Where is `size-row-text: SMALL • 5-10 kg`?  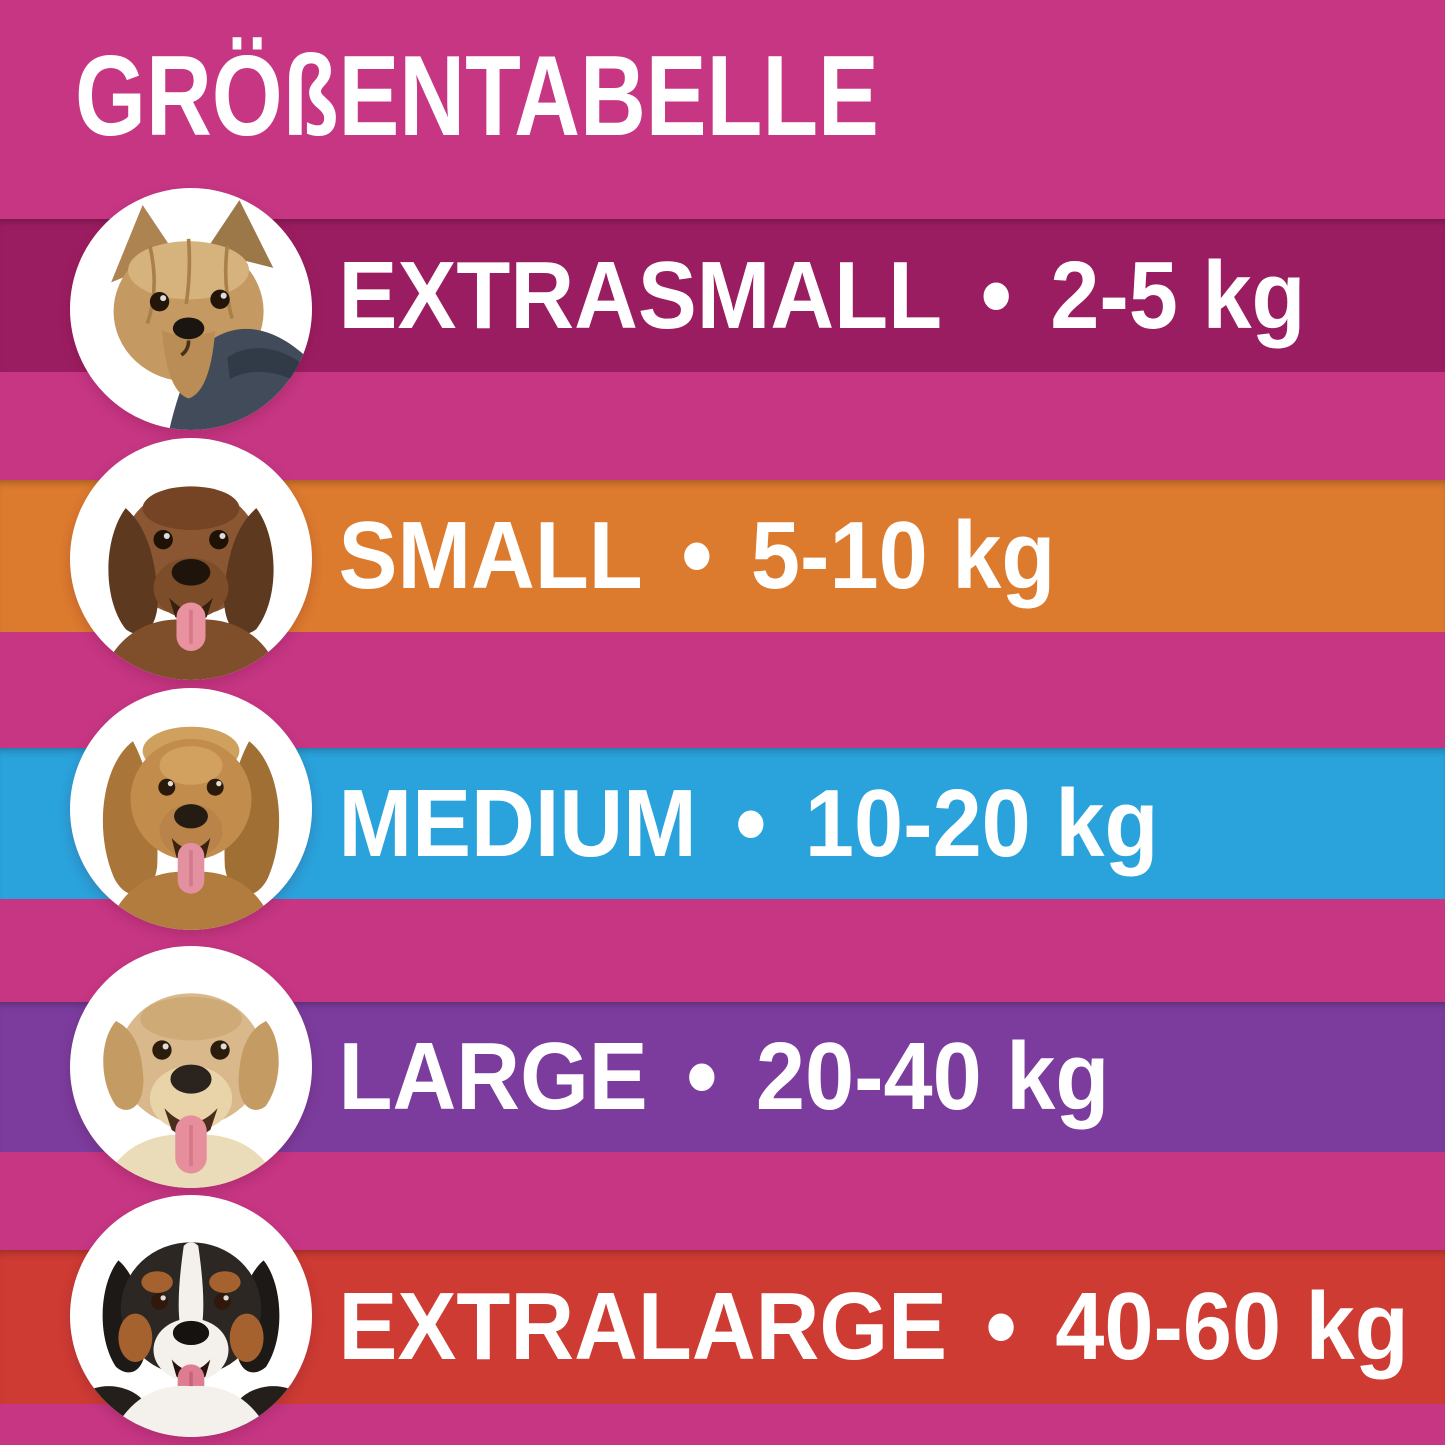 size-row-text: SMALL • 5-10 kg is located at coordinates (528, 556).